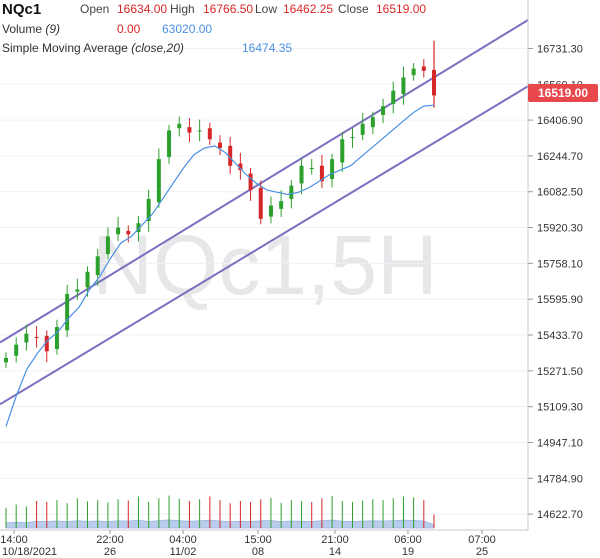  What do you see at coordinates (560, 121) in the screenshot?
I see `price-tick-label: 16406.90` at bounding box center [560, 121].